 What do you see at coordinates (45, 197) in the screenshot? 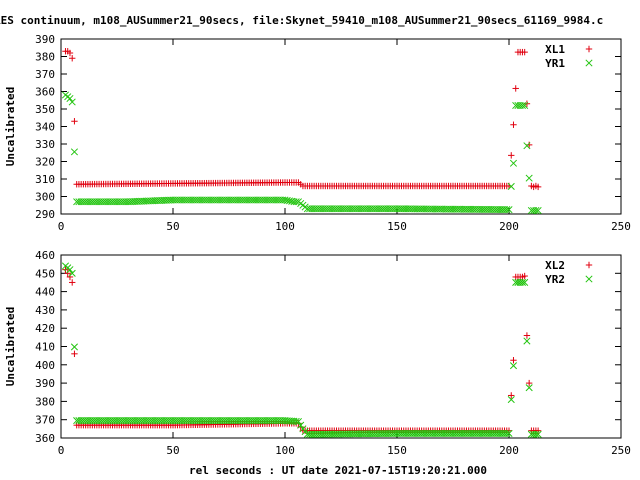
I see `y-tick-label: 300` at bounding box center [45, 197].